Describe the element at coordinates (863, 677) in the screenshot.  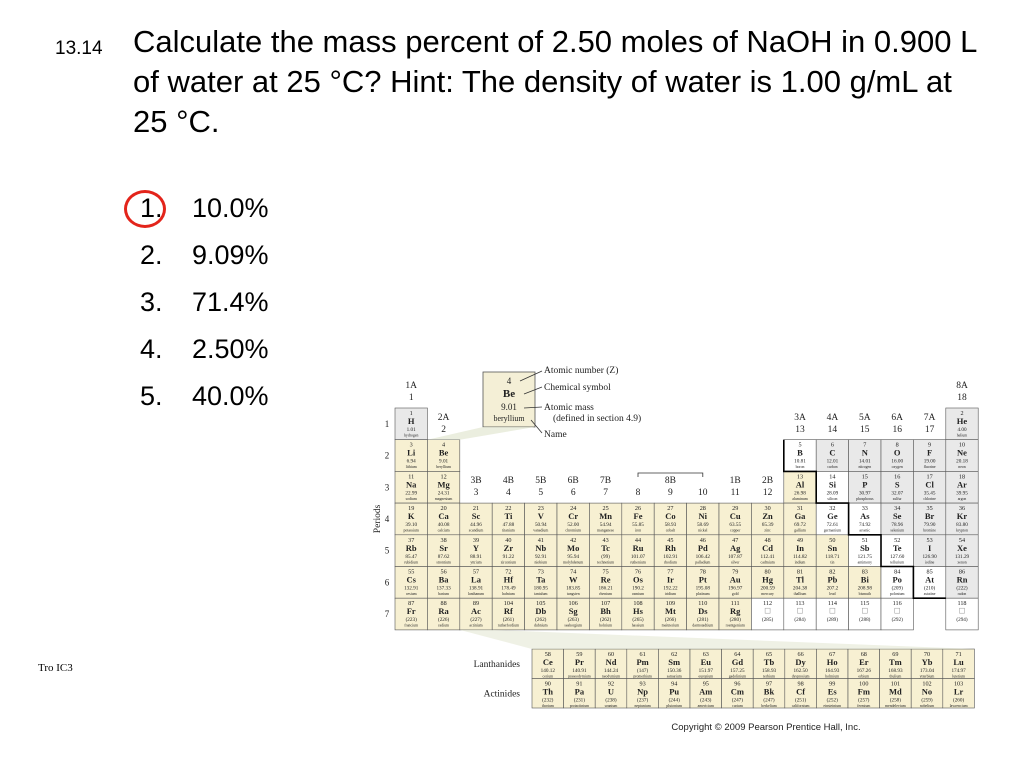
I see `element-name: erbium` at that location.